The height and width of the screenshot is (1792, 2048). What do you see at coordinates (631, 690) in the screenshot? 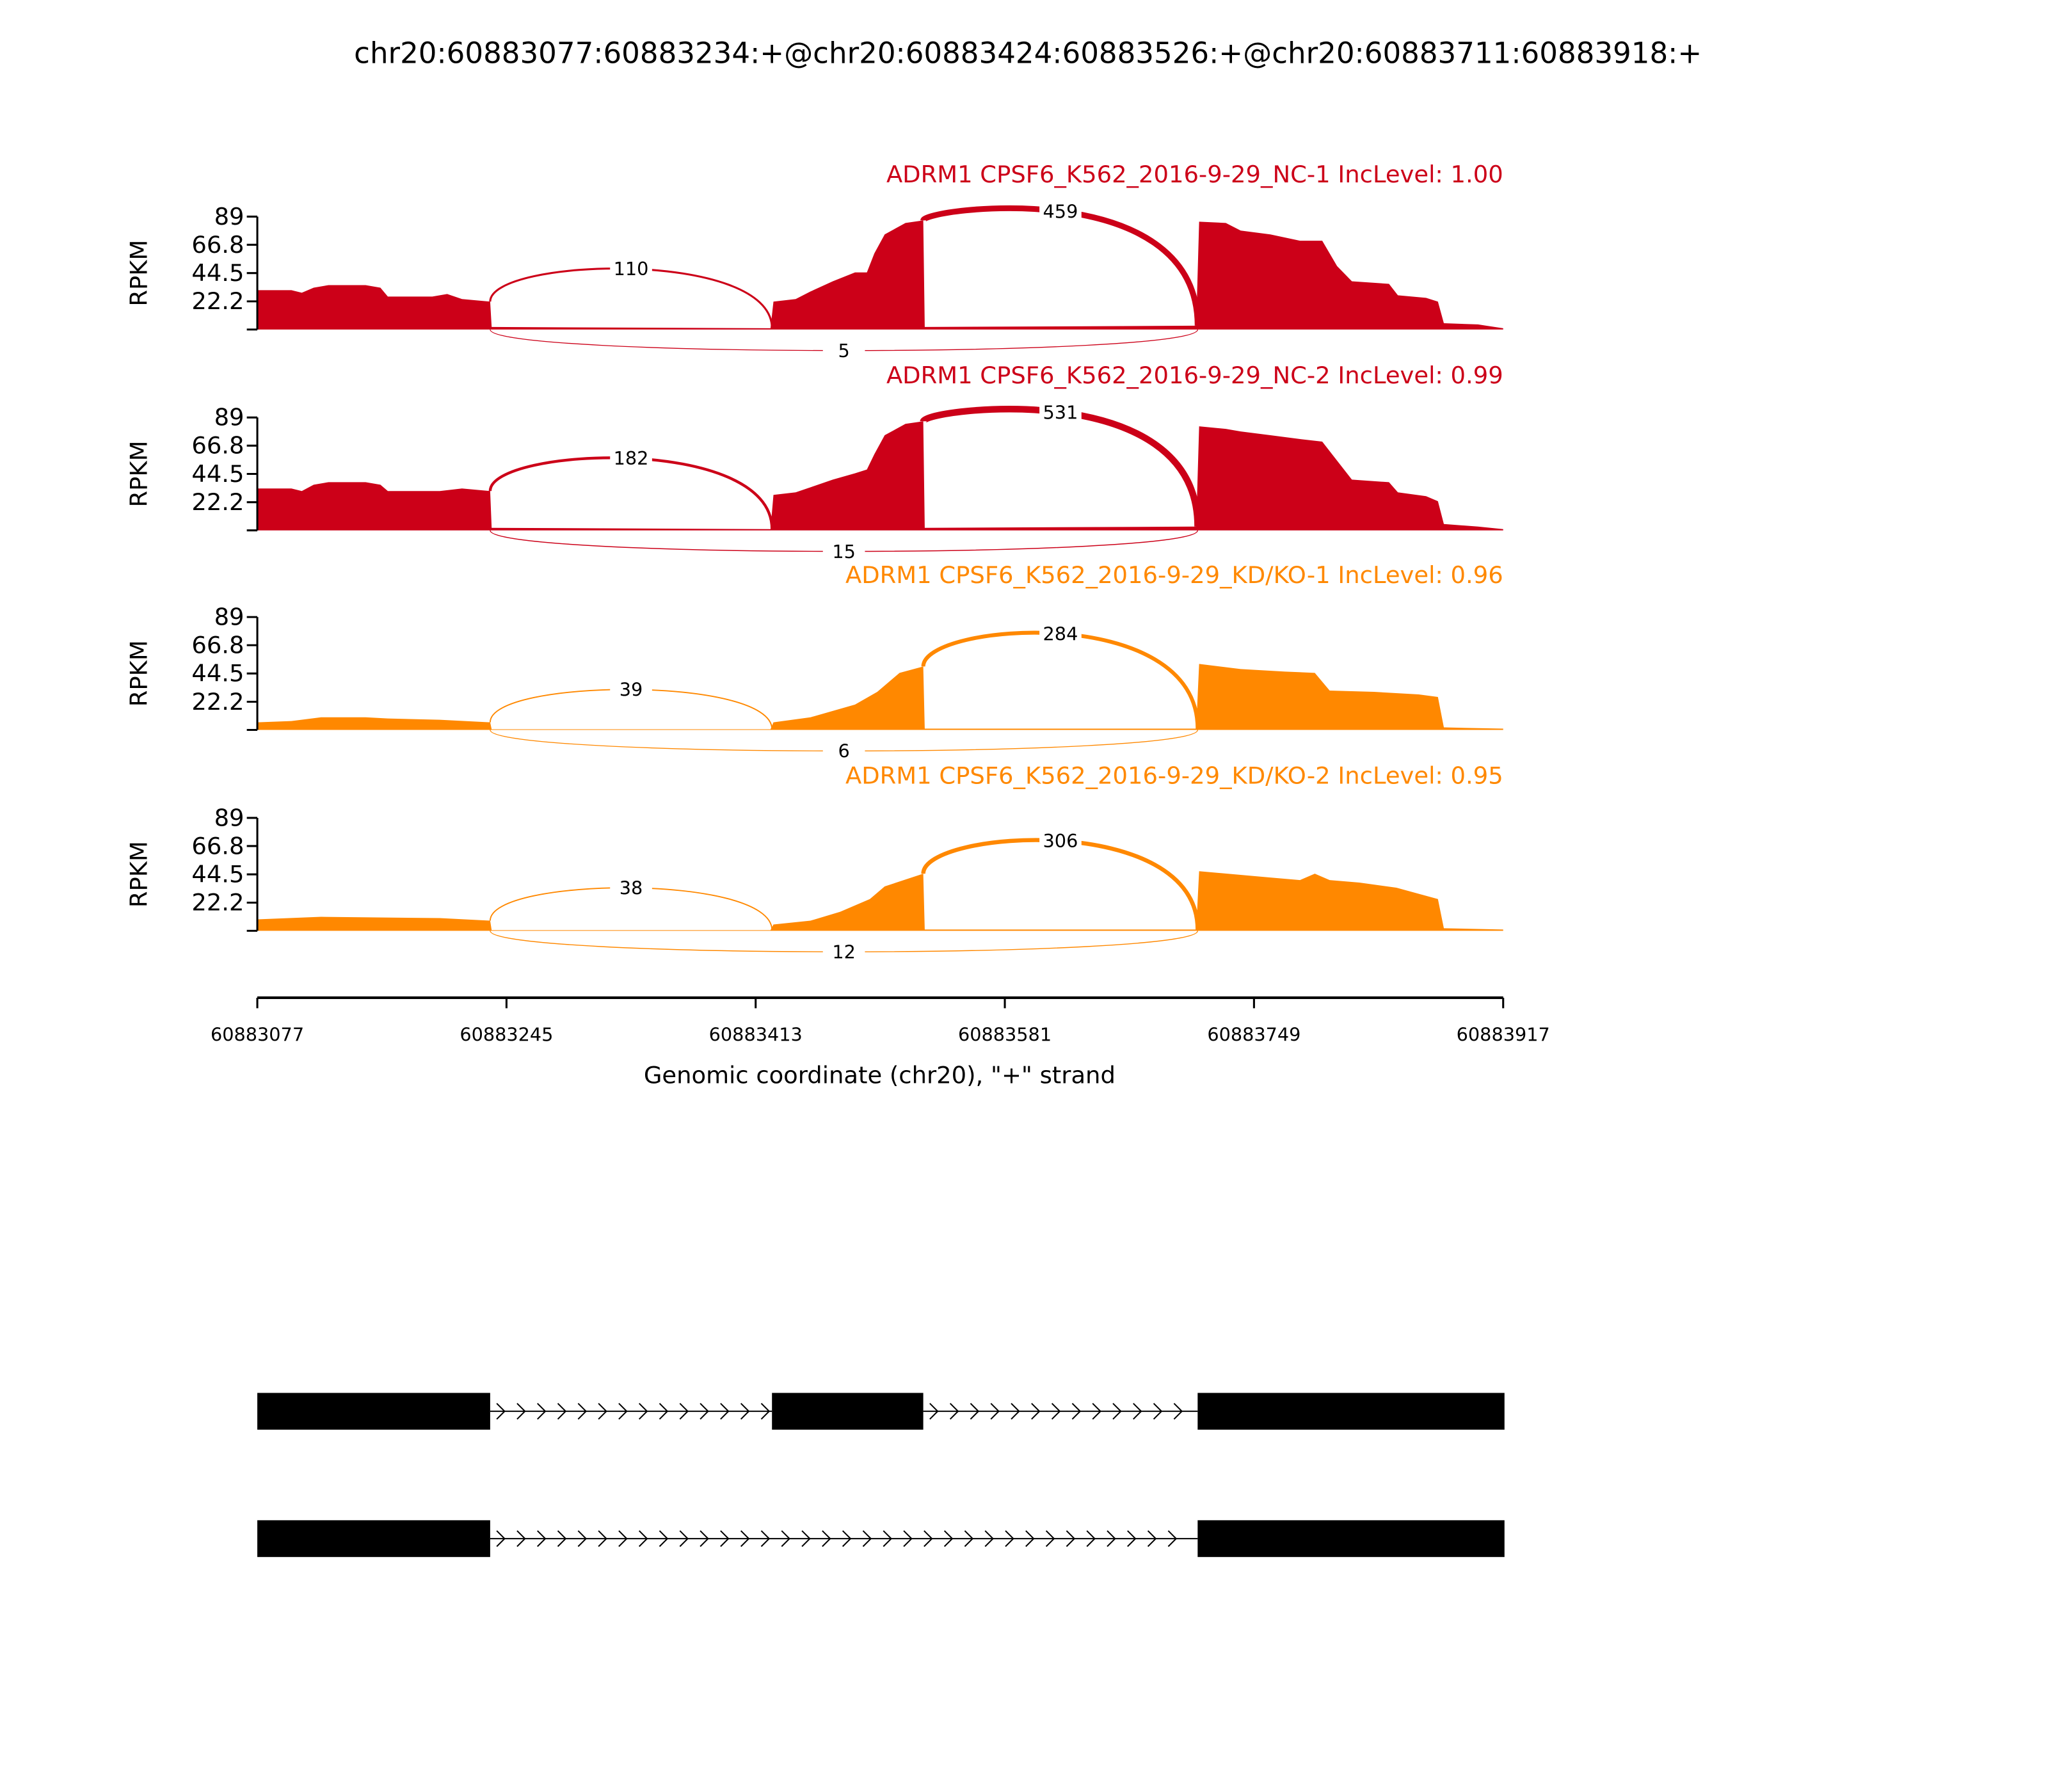
I see `junction-count-label: 39` at bounding box center [631, 690].